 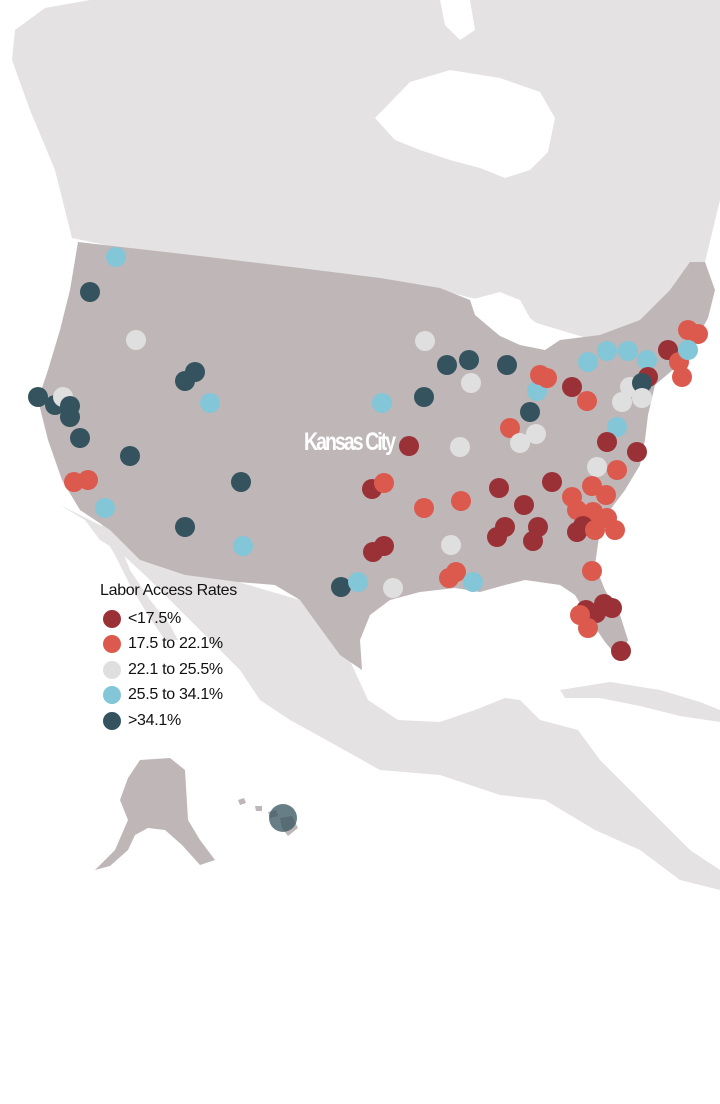 I want to click on legend-item: >34.1%, so click(x=170, y=721).